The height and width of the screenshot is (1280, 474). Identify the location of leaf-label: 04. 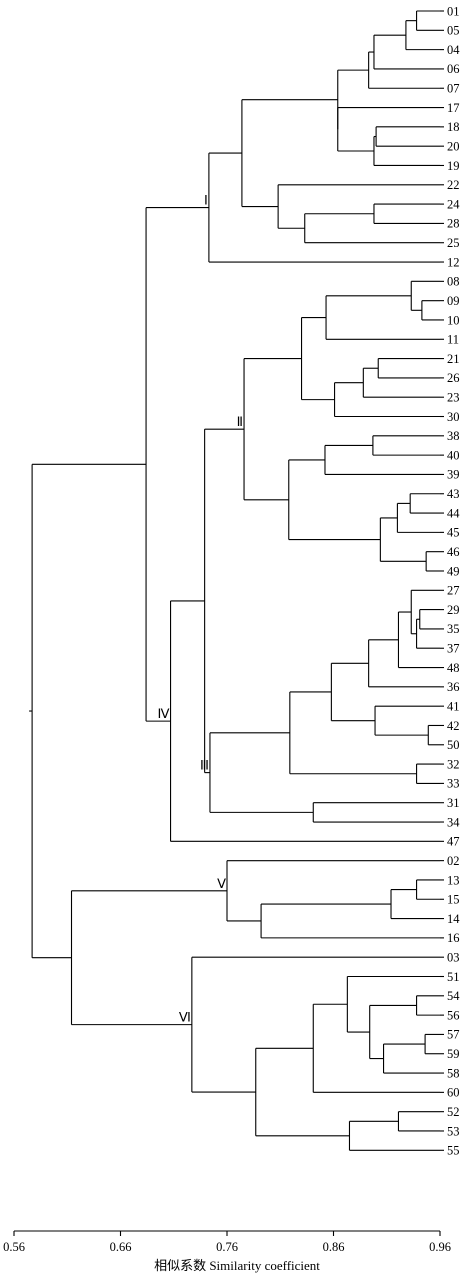
(453, 50).